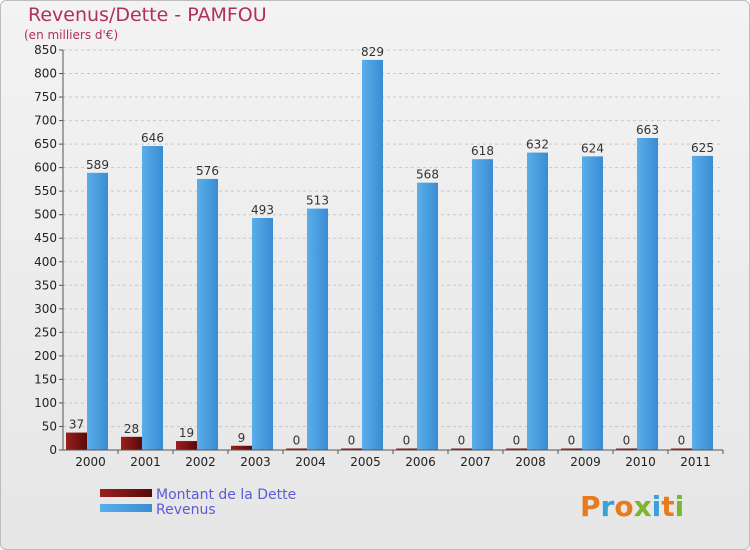 The height and width of the screenshot is (550, 750). What do you see at coordinates (45, 238) in the screenshot?
I see `y-tick-label: 450` at bounding box center [45, 238].